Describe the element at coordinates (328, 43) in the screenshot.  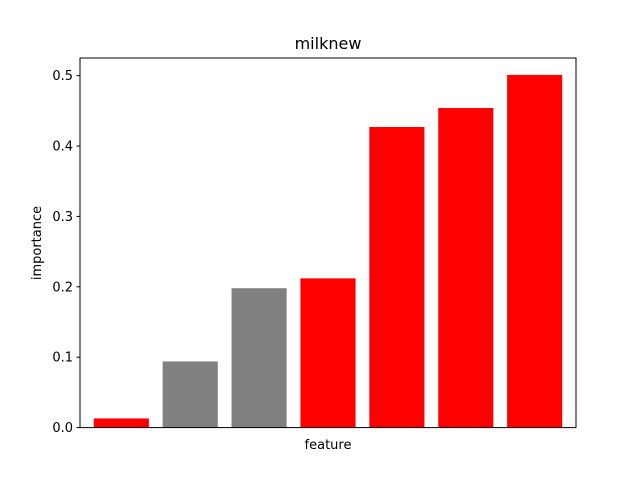
I see `chart-title: milknew` at that location.